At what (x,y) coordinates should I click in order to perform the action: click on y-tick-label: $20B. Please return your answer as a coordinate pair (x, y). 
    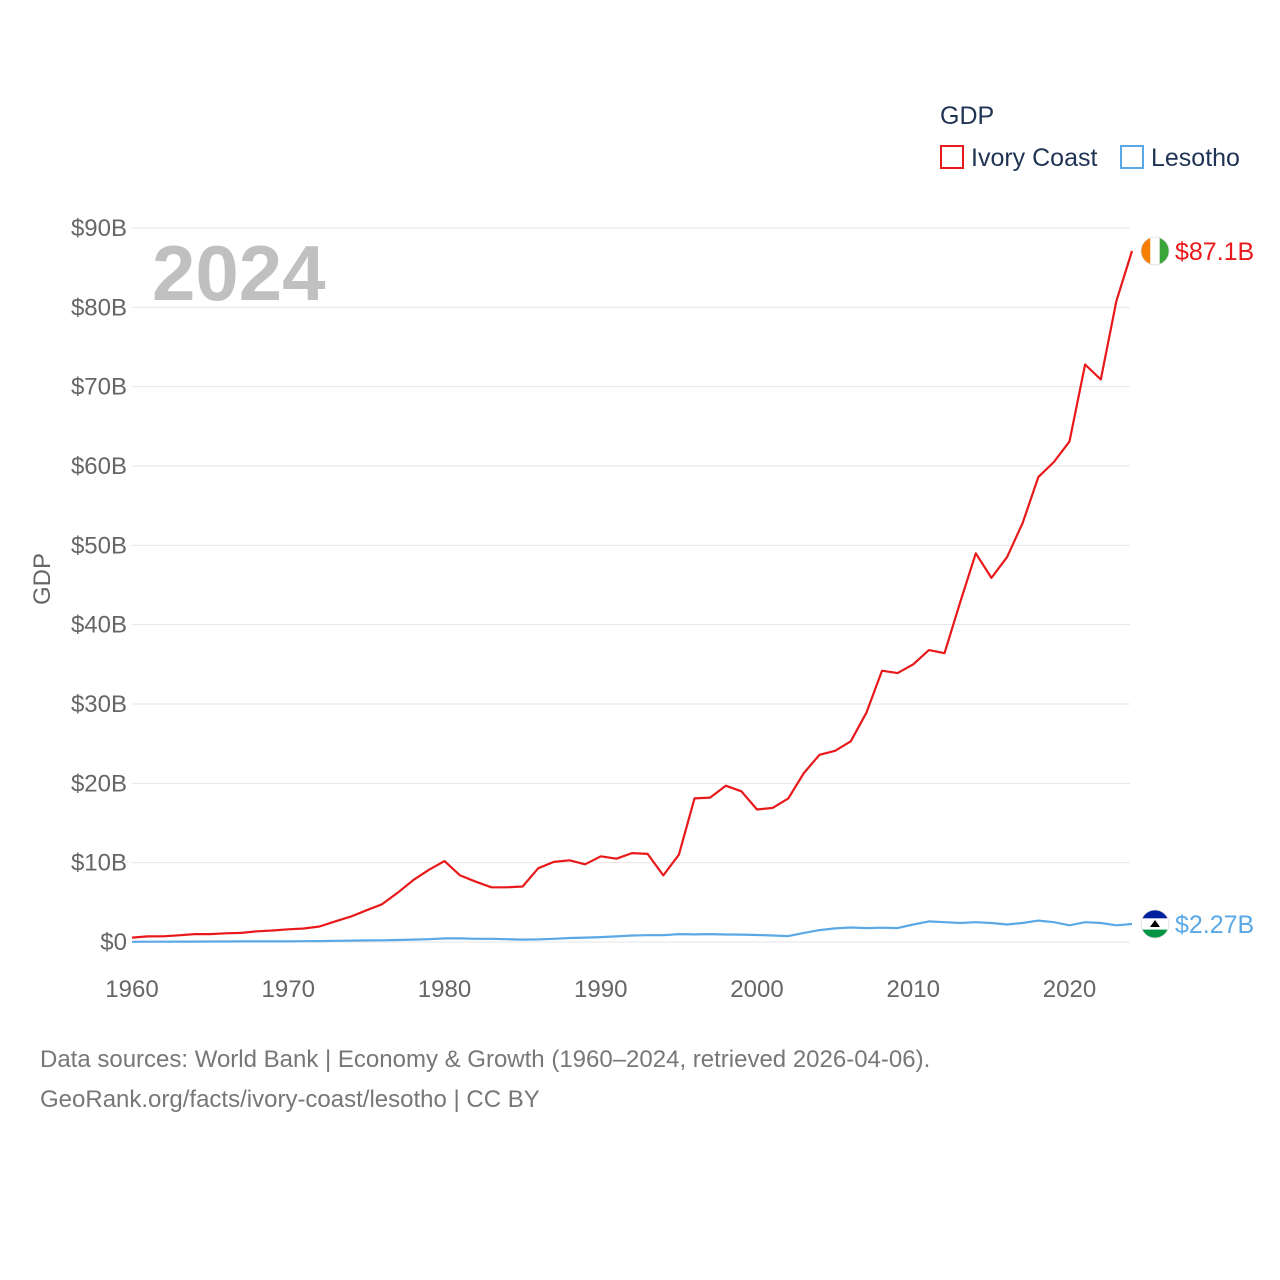
    Looking at the image, I should click on (99, 783).